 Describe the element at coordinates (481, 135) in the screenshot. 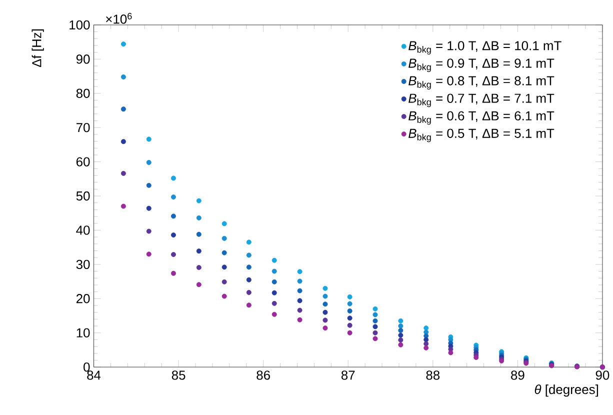

I see `legend-label: B$_{bkg}$ = 0.5 T, ΔB = 5.1 mT` at that location.